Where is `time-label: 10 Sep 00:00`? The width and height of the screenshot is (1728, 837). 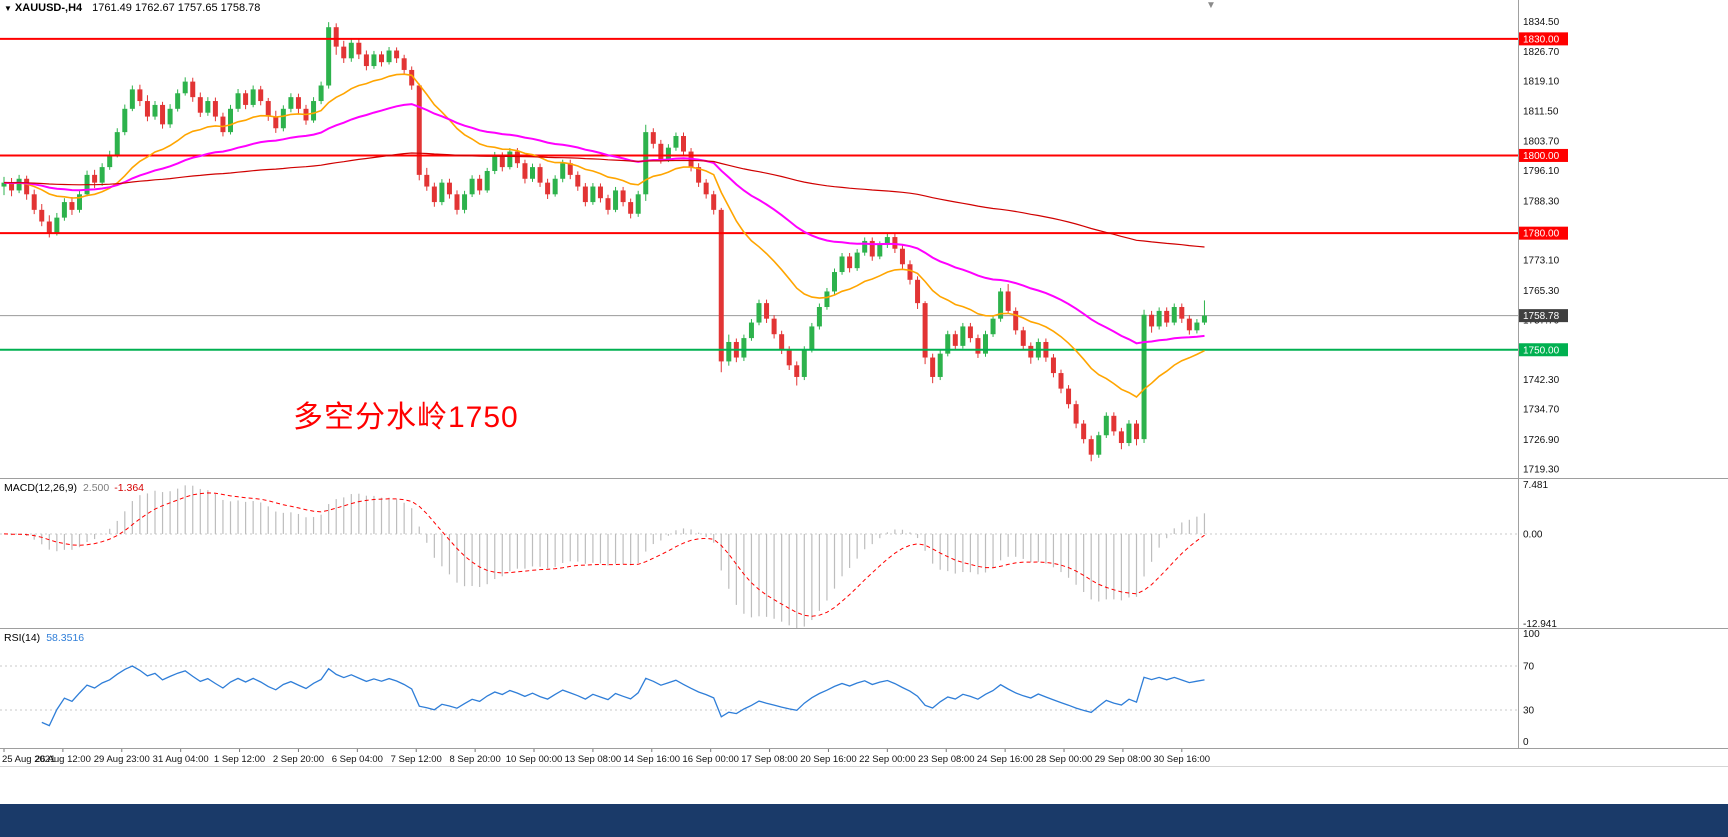
time-label: 10 Sep 00:00 is located at coordinates (534, 759).